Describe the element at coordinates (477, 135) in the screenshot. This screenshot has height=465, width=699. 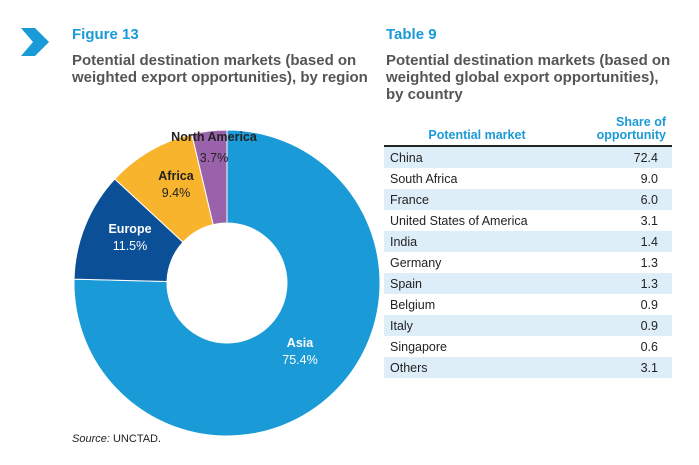
I see `header-market: Potential market` at that location.